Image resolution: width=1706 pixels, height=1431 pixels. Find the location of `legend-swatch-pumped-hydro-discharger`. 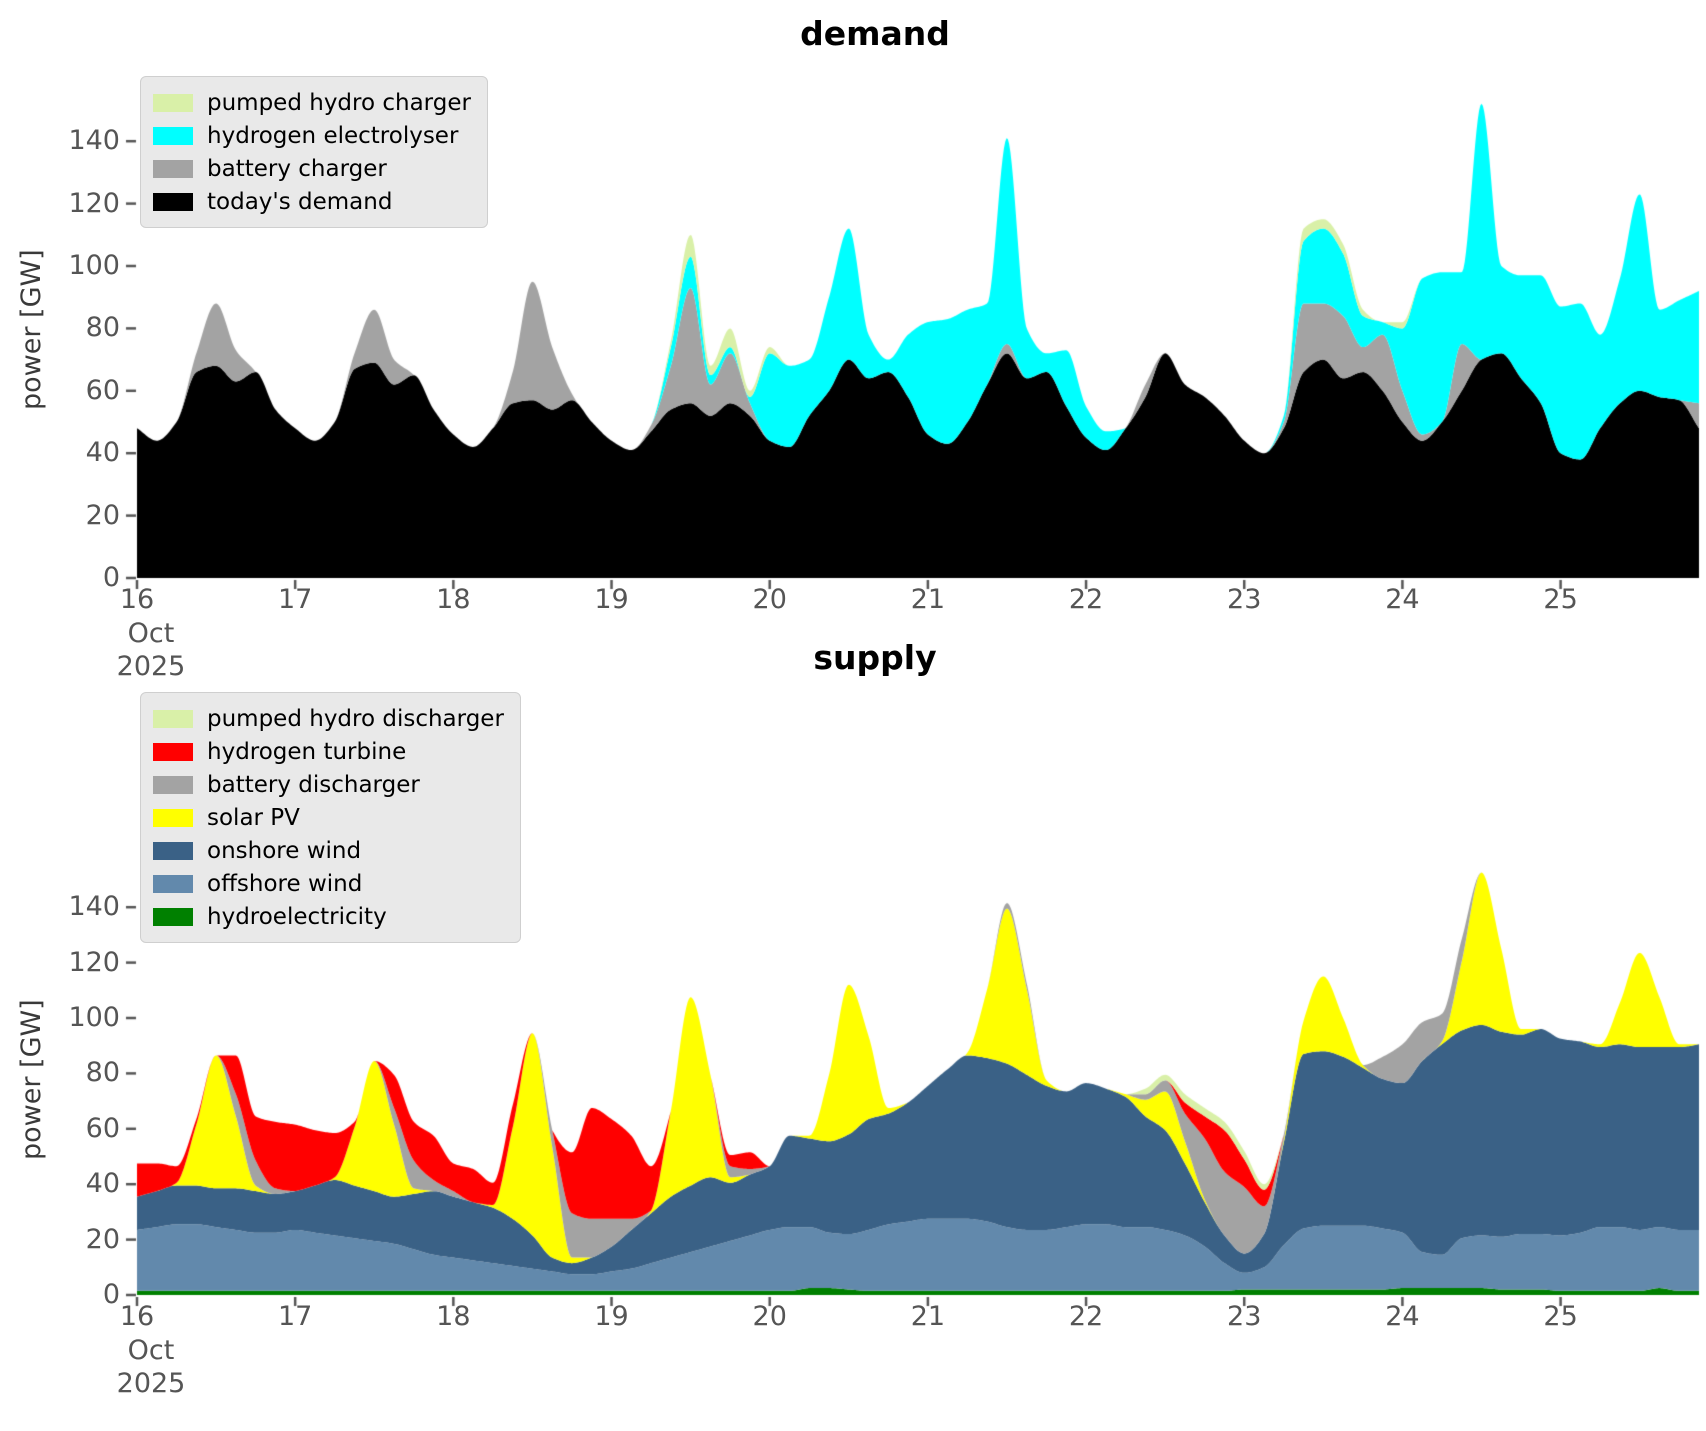

legend-swatch-pumped-hydro-discharger is located at coordinates (173, 718).